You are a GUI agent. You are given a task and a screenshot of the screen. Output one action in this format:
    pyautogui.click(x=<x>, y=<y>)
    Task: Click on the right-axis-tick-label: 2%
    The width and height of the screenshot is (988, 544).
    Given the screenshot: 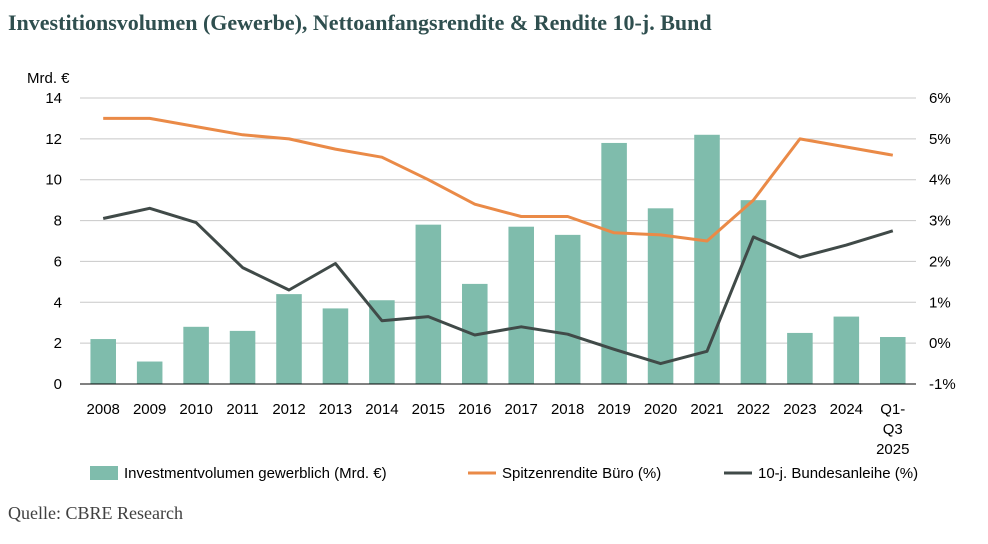 What is the action you would take?
    pyautogui.click(x=940, y=261)
    